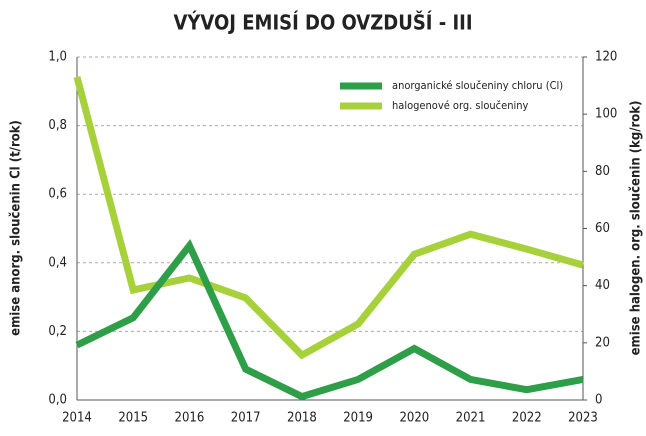  I want to click on x-tick-label: 2018, so click(302, 418).